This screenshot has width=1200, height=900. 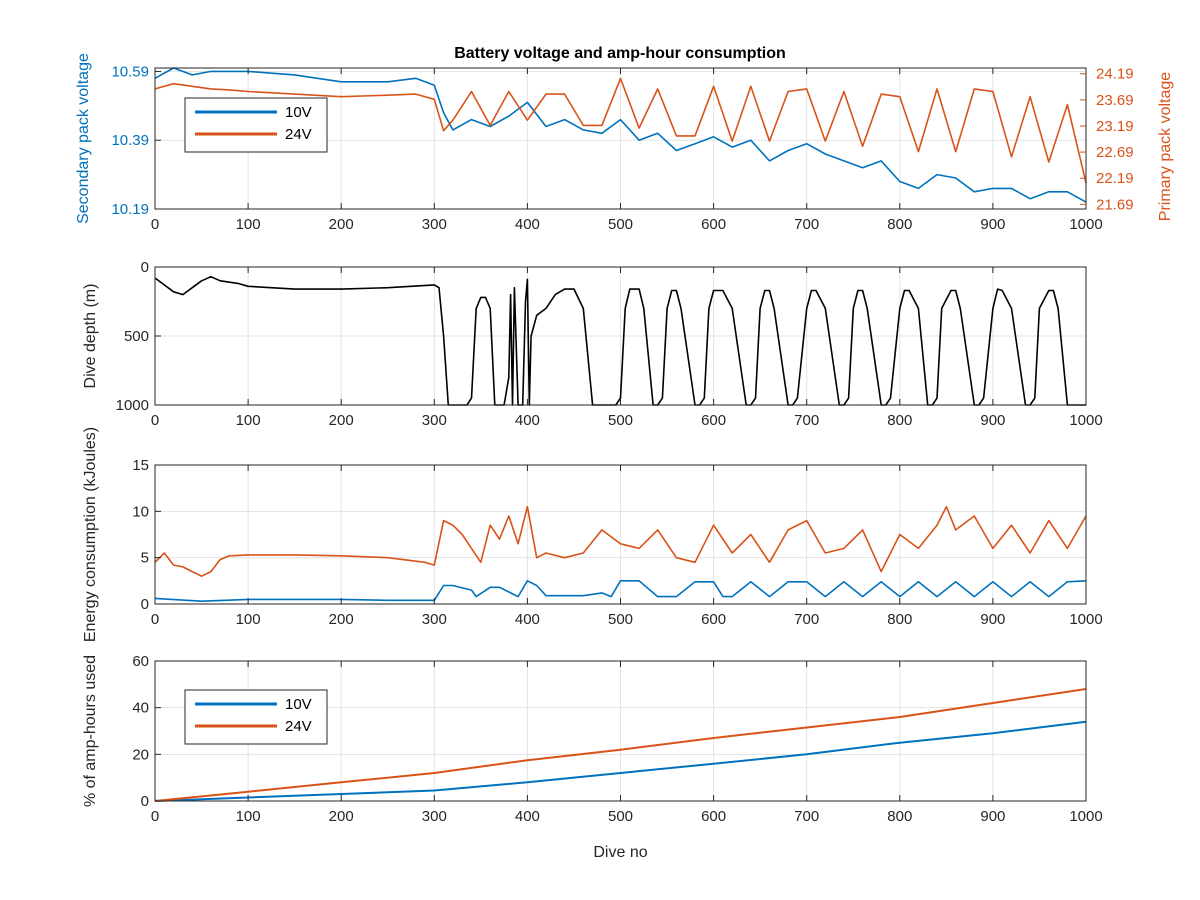 I want to click on y-right-axis-label: Primary pack voltage, so click(x=1165, y=146).